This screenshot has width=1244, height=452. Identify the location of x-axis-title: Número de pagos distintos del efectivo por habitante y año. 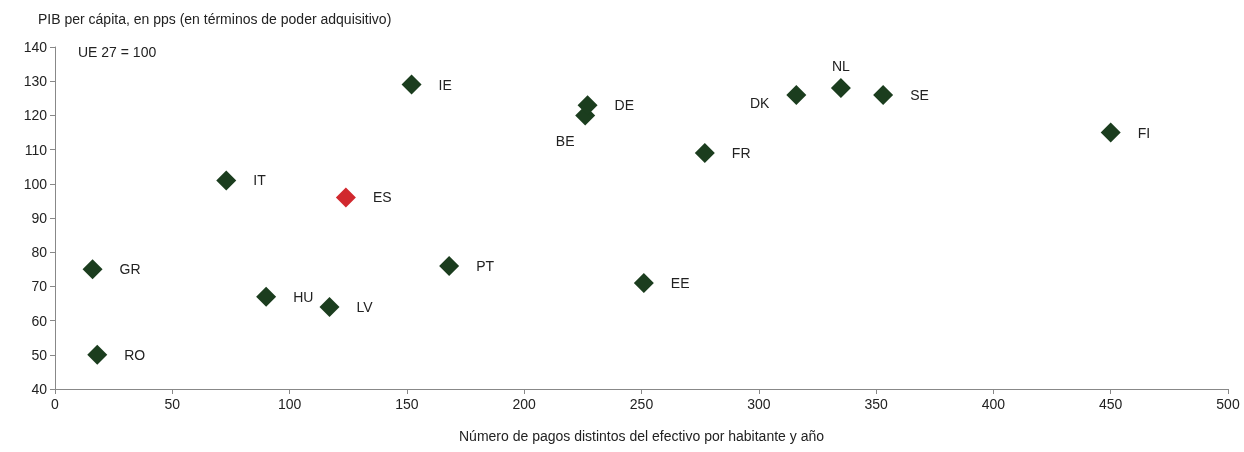
(641, 436).